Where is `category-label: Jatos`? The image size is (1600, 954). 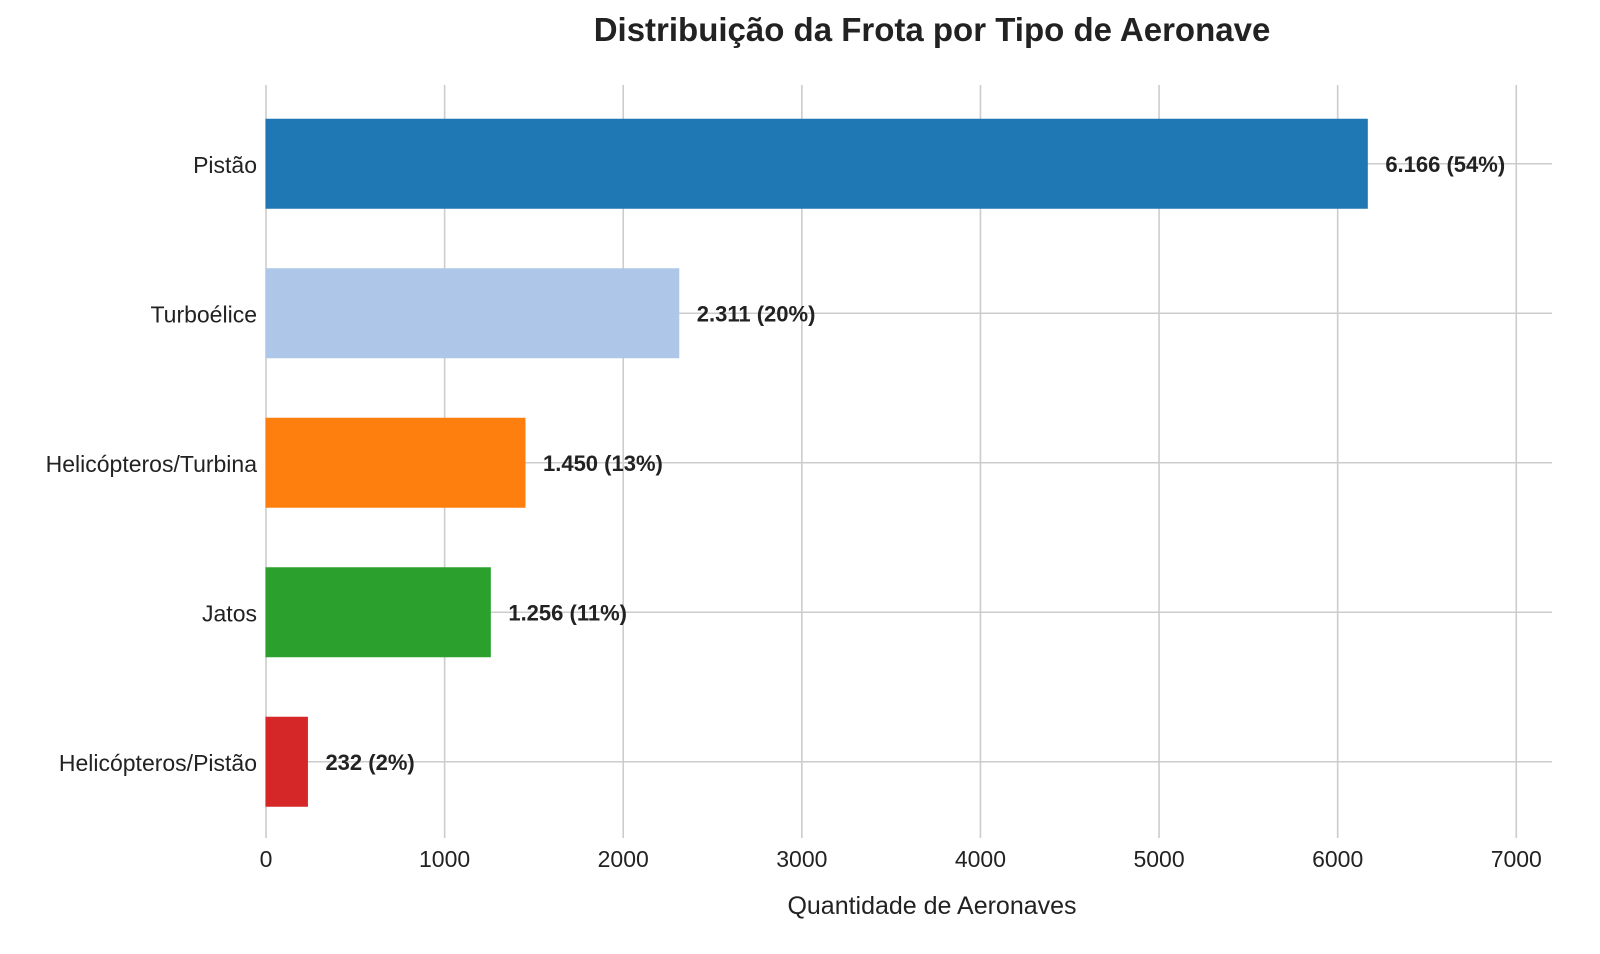
category-label: Jatos is located at coordinates (229, 613).